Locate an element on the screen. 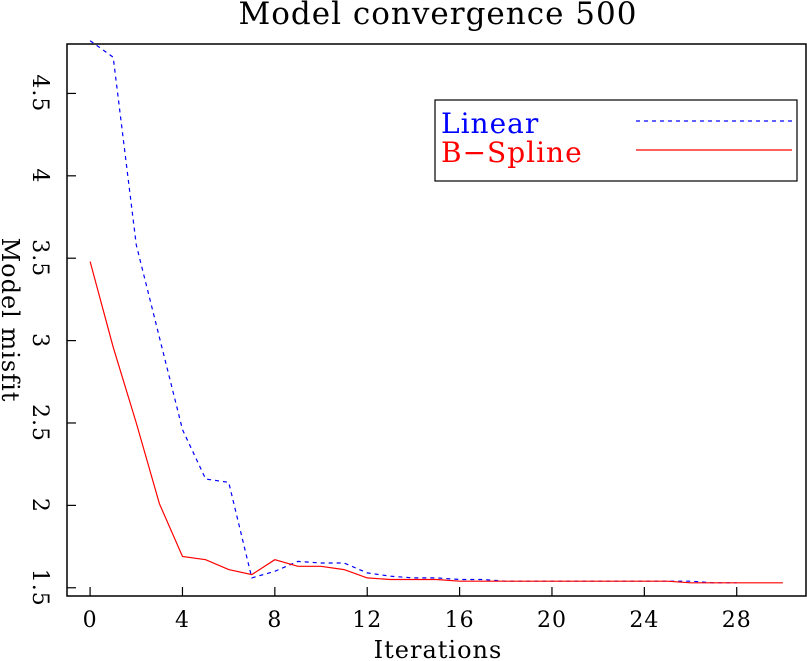  y-axis-ticks: 1.5 2 2.5 3 3.5 4 4.5 is located at coordinates (51, 340).